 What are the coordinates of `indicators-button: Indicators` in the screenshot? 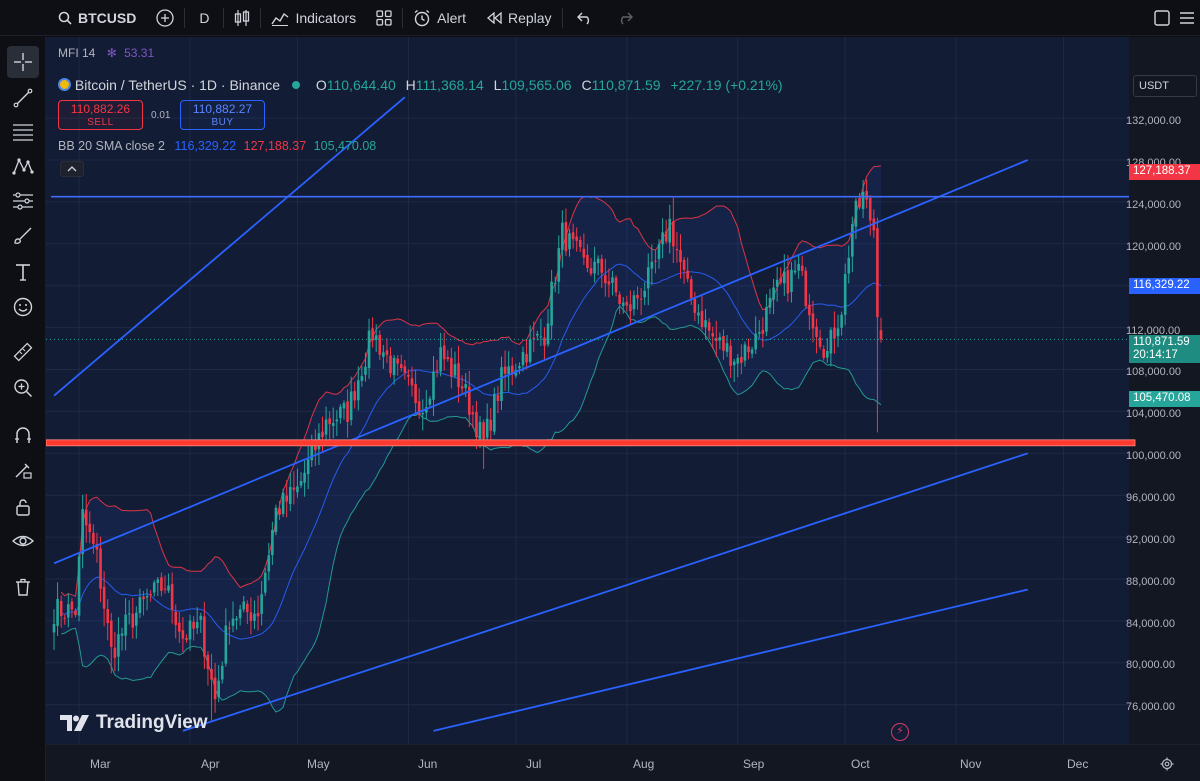 It's located at (313, 18).